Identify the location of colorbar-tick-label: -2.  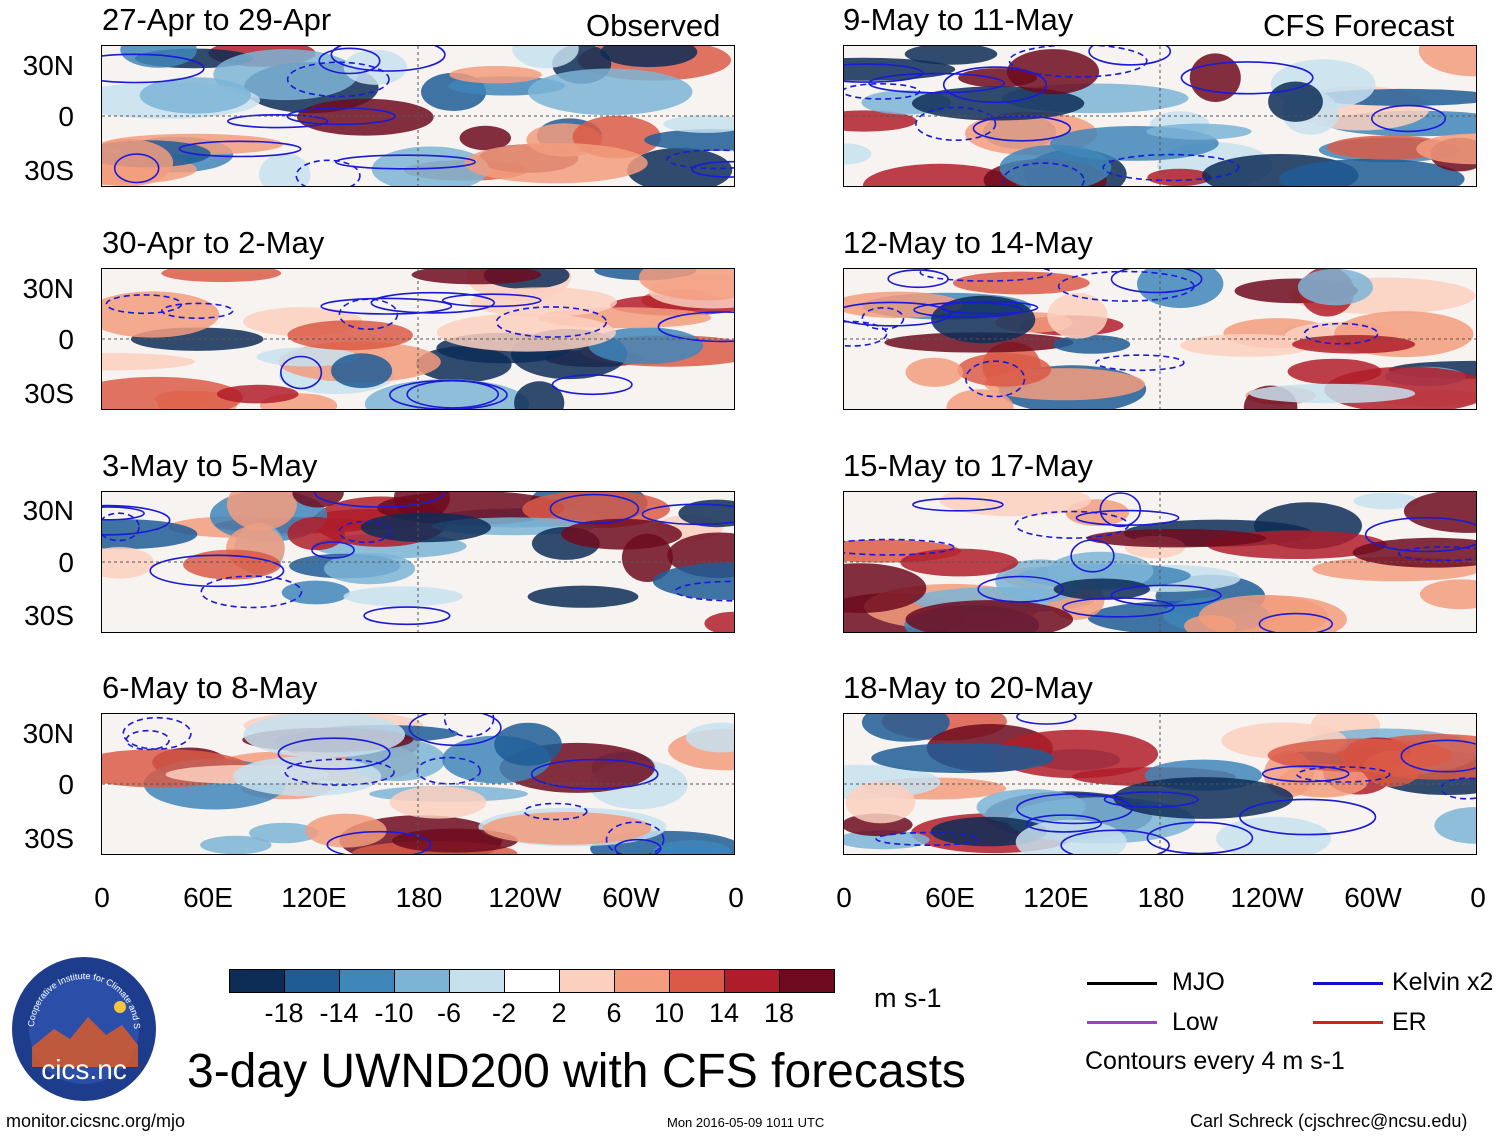
(503, 1013).